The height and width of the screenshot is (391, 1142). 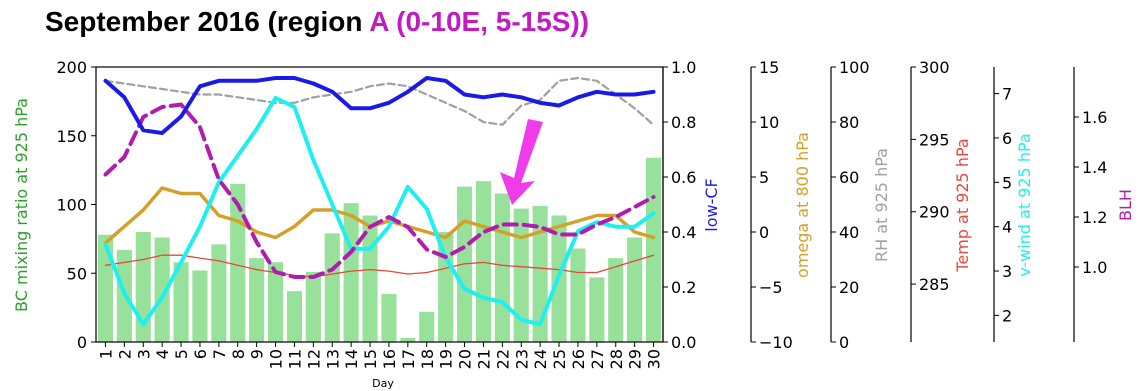 What do you see at coordinates (683, 232) in the screenshot?
I see `lowcf-axis-tick-label: 0.4` at bounding box center [683, 232].